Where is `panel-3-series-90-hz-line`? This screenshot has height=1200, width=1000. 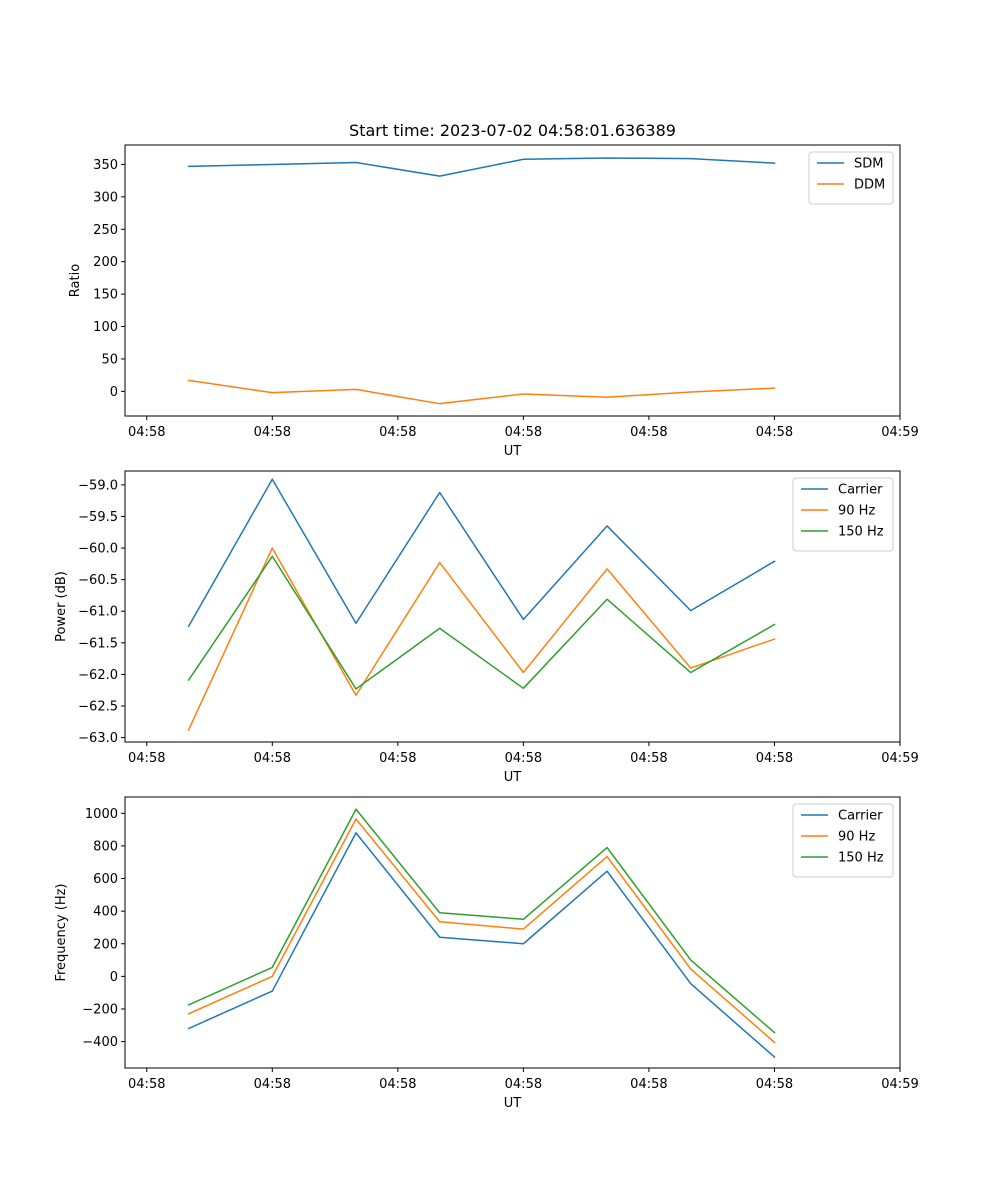
panel-3-series-90-hz-line is located at coordinates (481, 931).